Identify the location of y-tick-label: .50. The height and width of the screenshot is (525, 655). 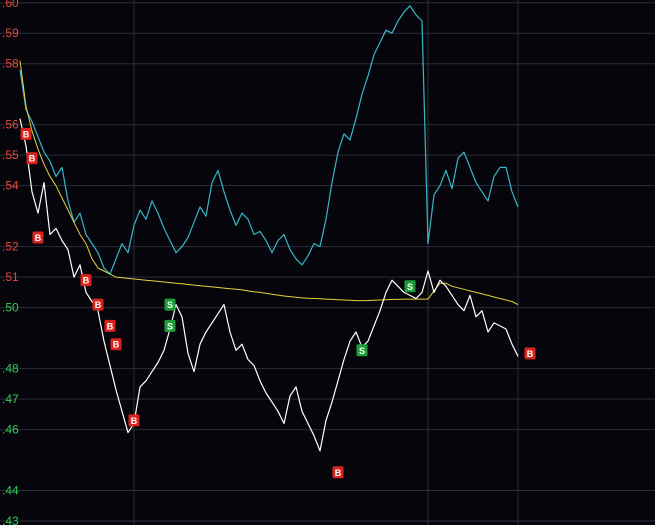
(10, 308).